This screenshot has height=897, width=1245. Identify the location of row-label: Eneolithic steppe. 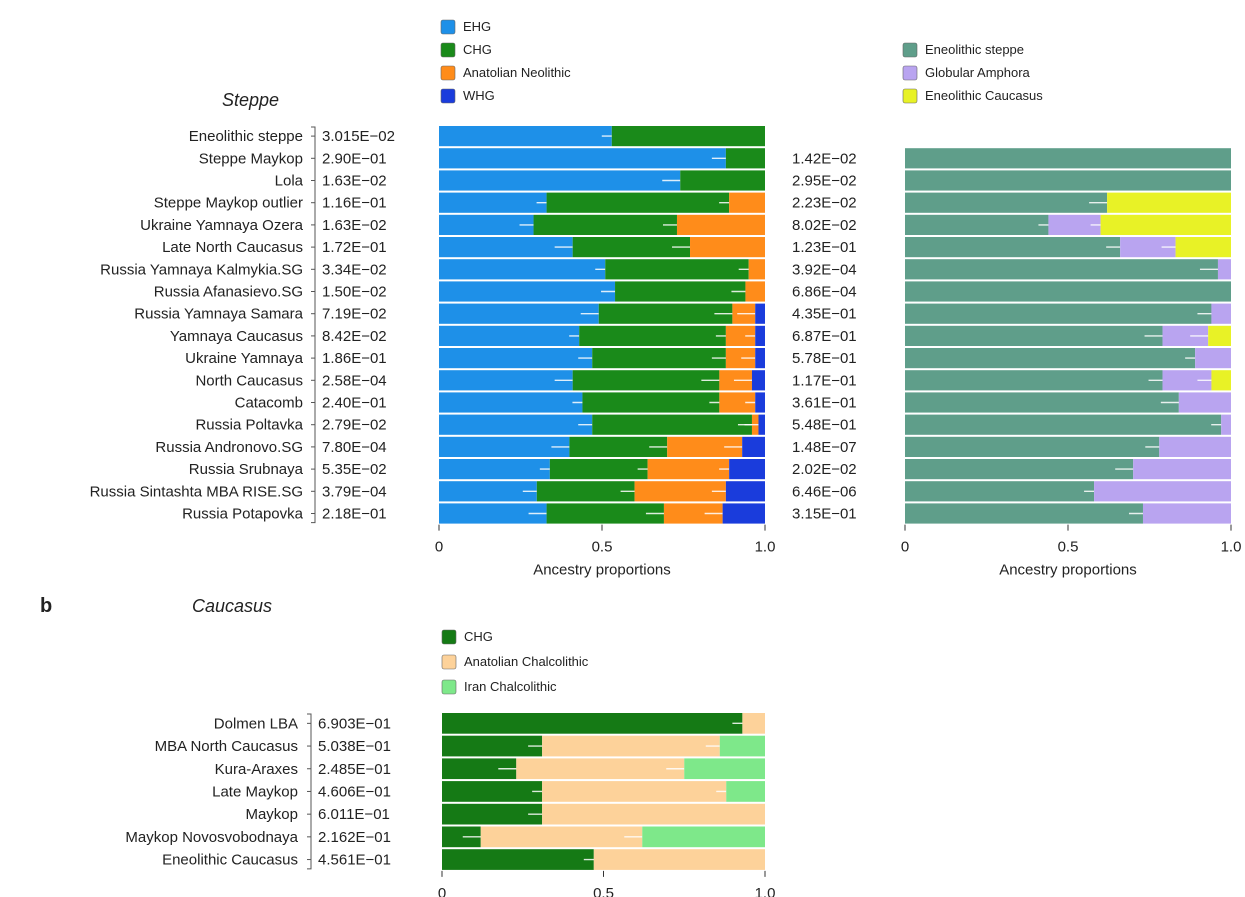
(246, 136).